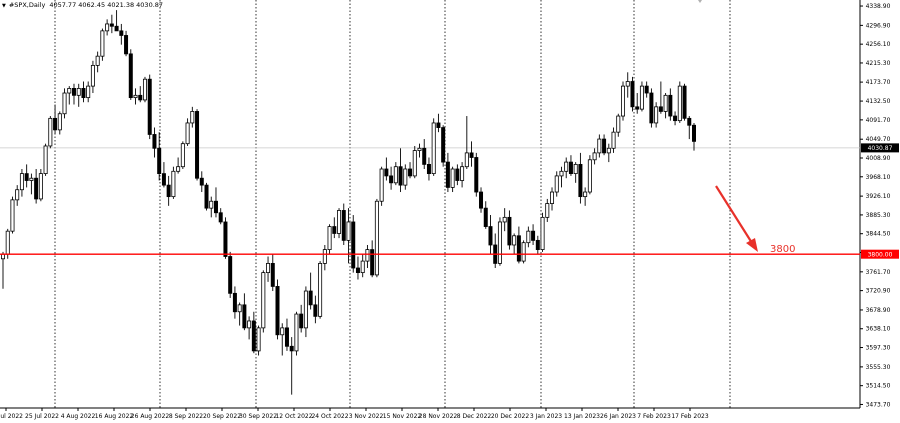 Image resolution: width=900 pixels, height=423 pixels. I want to click on y-tick-label: 3926.10, so click(878, 196).